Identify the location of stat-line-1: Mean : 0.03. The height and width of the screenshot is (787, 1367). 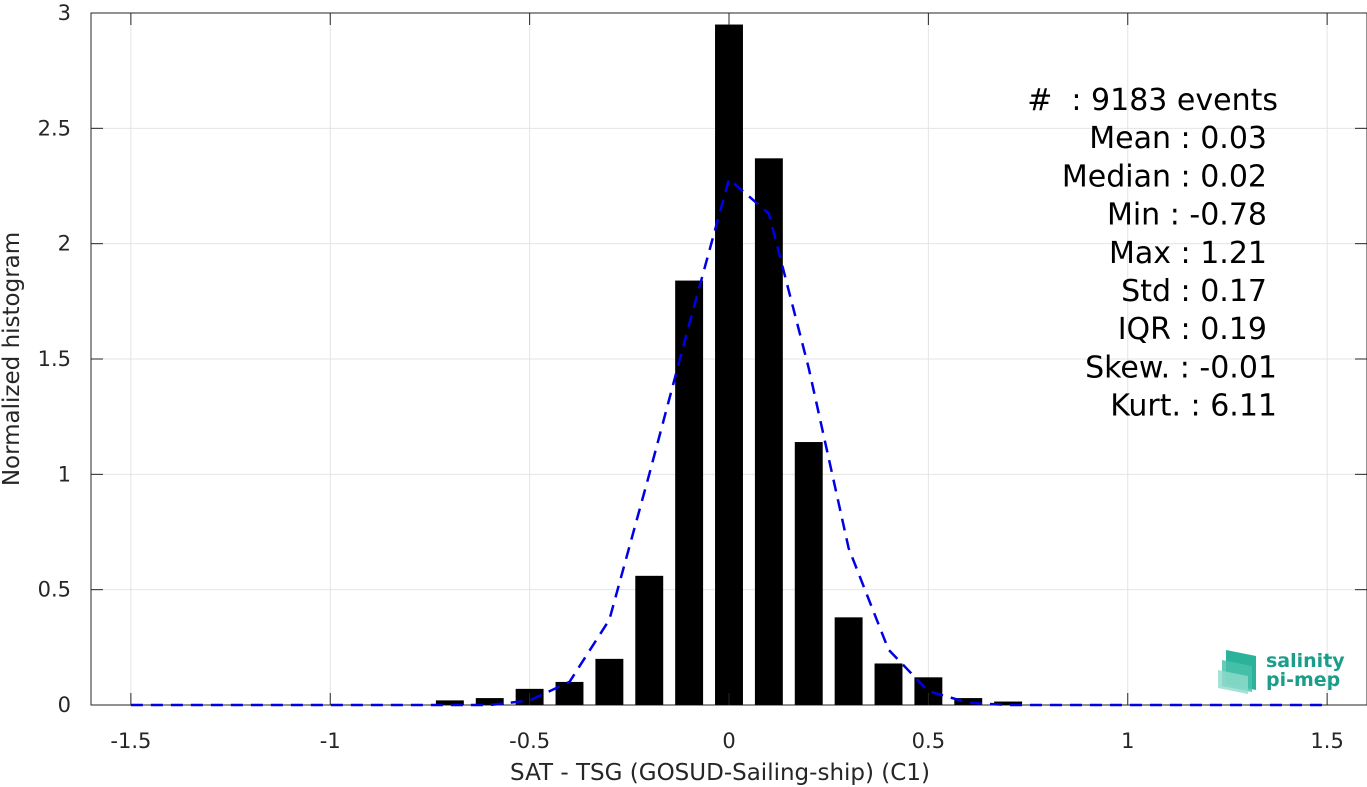
(1178, 138).